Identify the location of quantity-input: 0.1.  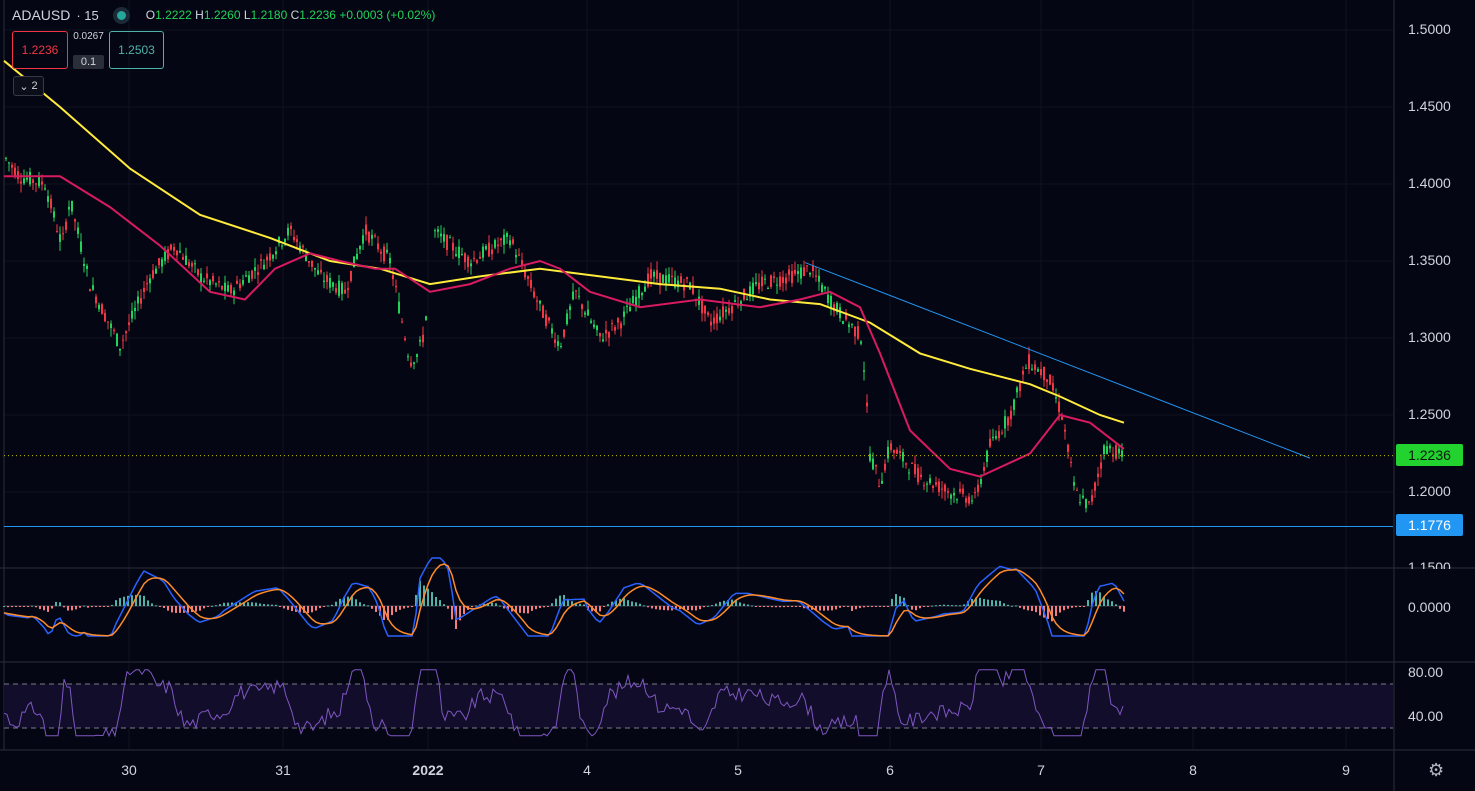
(88, 62).